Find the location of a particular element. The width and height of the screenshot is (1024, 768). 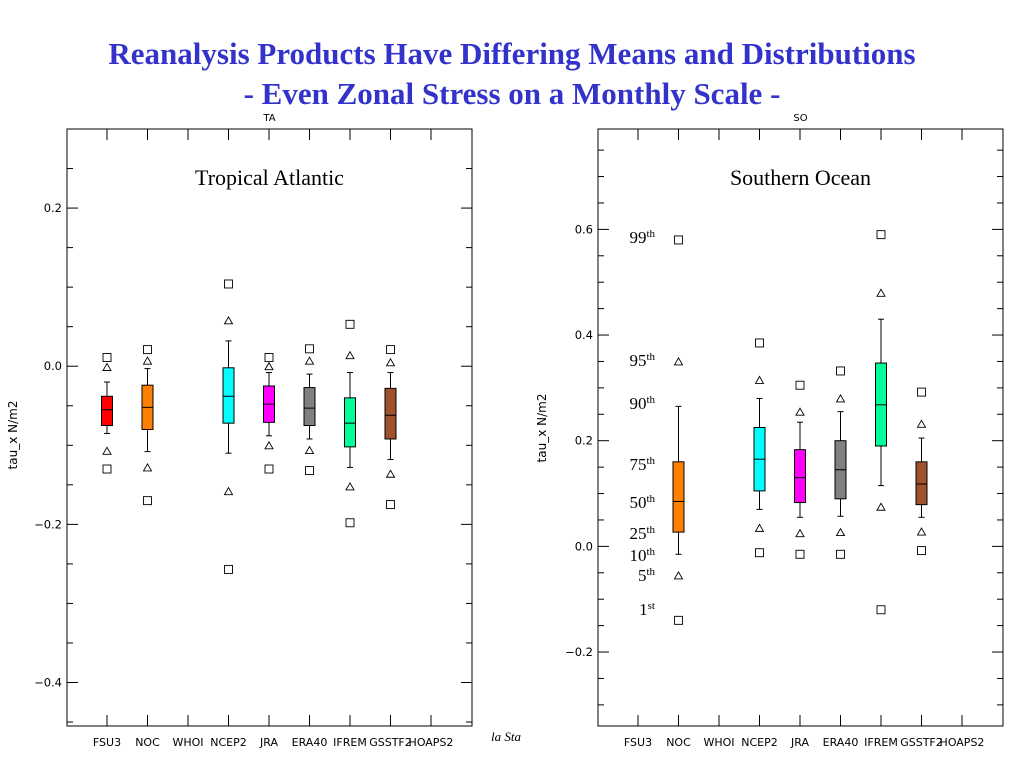

y-tick-label: 0.0 is located at coordinates (584, 546).